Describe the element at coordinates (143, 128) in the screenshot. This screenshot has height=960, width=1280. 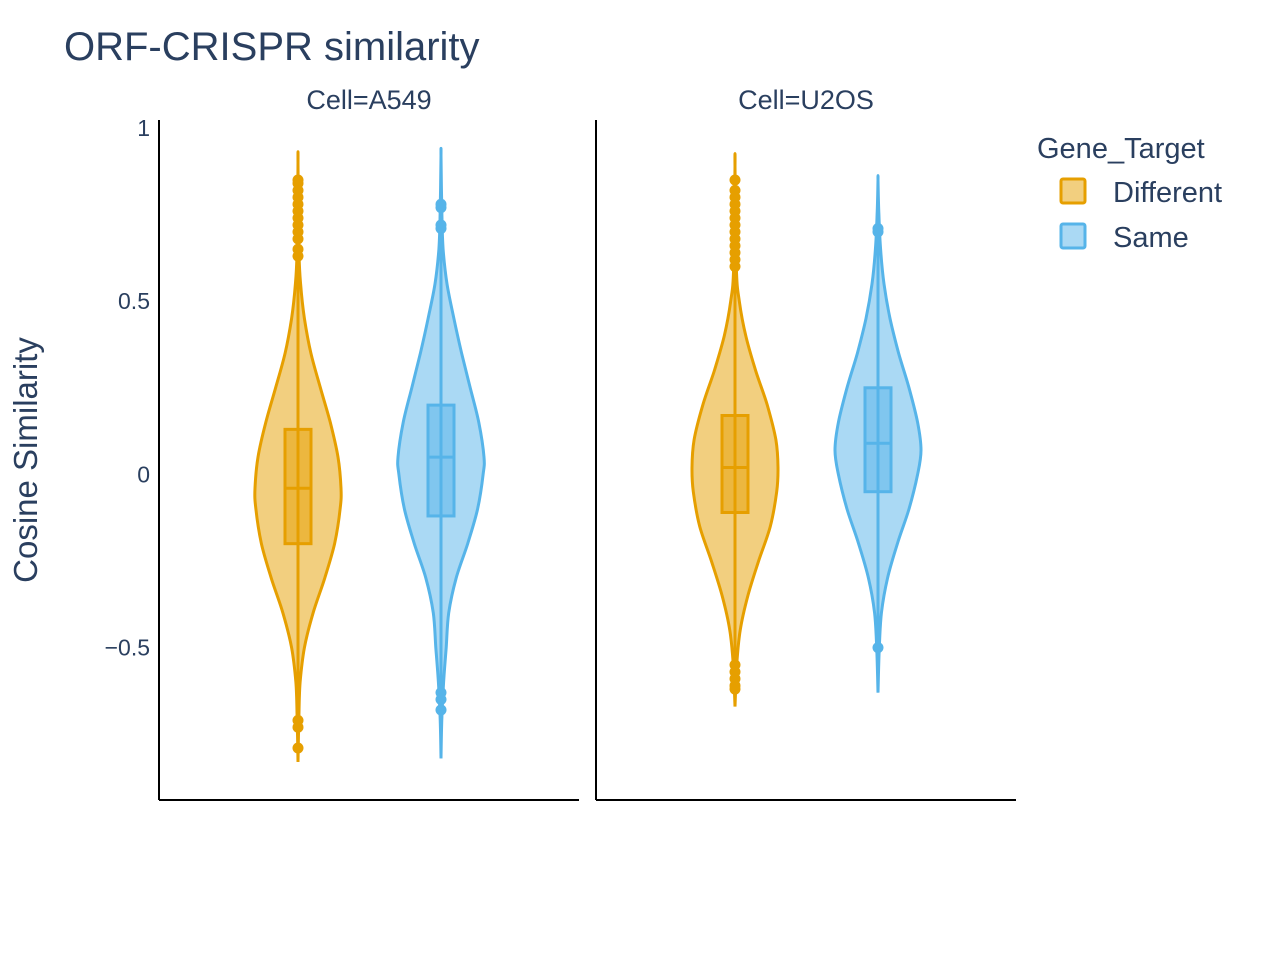
I see `y-tick-label: 1` at that location.